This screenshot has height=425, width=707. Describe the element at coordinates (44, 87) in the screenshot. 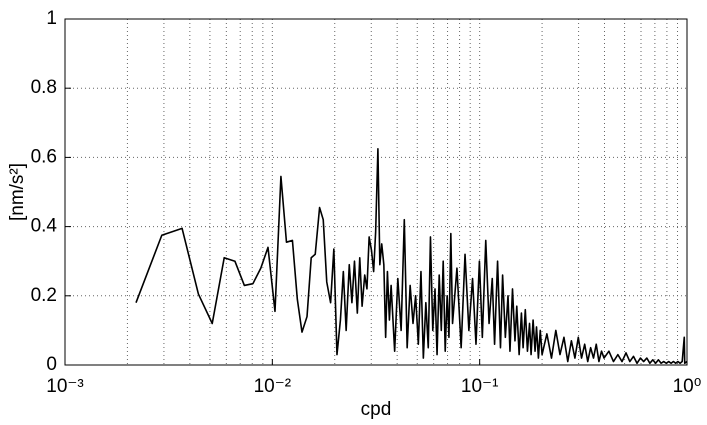

I see `y-tick-label: 0.8` at that location.